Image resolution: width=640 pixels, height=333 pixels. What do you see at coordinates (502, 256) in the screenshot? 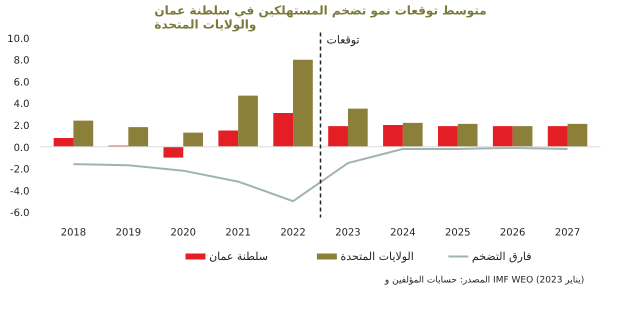
I see `legend-label: فارق التضخم` at bounding box center [502, 256].